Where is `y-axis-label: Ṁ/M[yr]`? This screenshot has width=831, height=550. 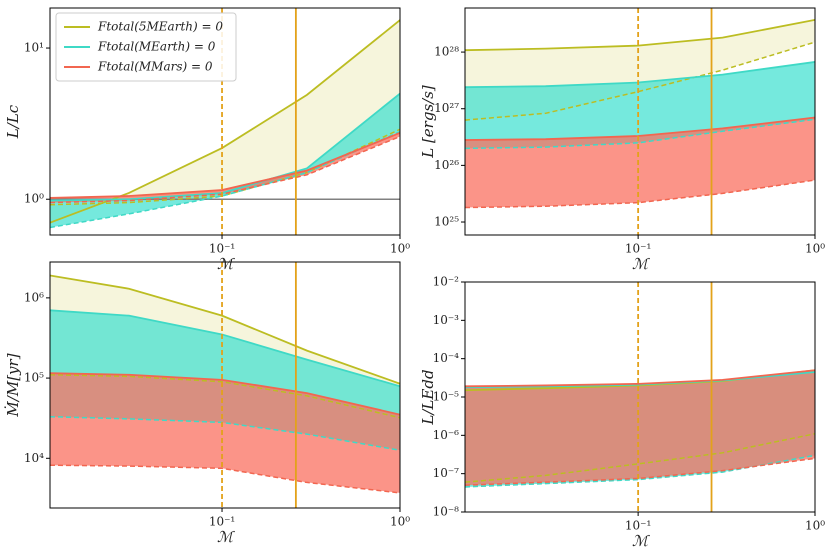 y-axis-label: Ṁ/M[yr] is located at coordinates (13, 385).